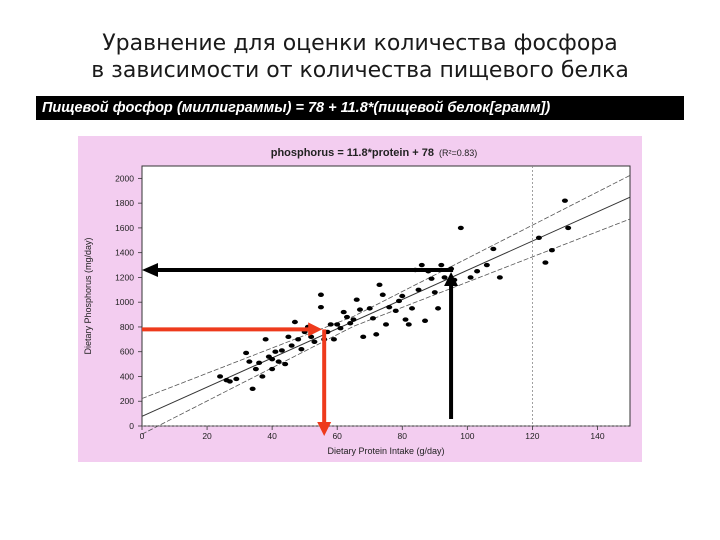  What do you see at coordinates (124, 178) in the screenshot?
I see `y-tick-label: 2000` at bounding box center [124, 178].